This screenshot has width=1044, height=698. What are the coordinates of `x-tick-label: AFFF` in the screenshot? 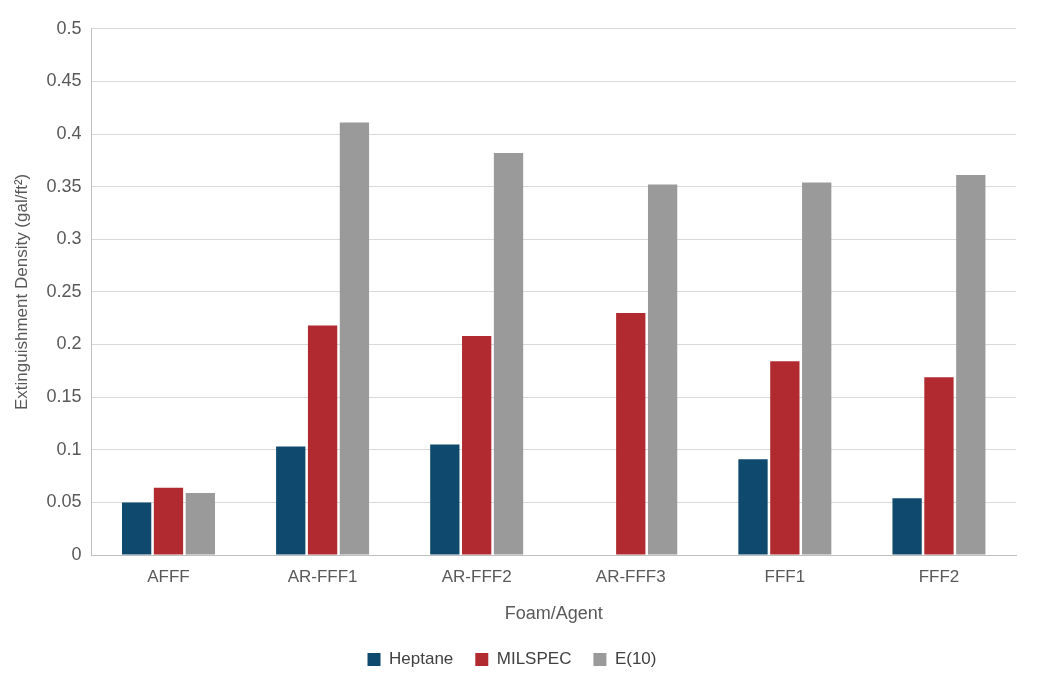 It's located at (168, 576).